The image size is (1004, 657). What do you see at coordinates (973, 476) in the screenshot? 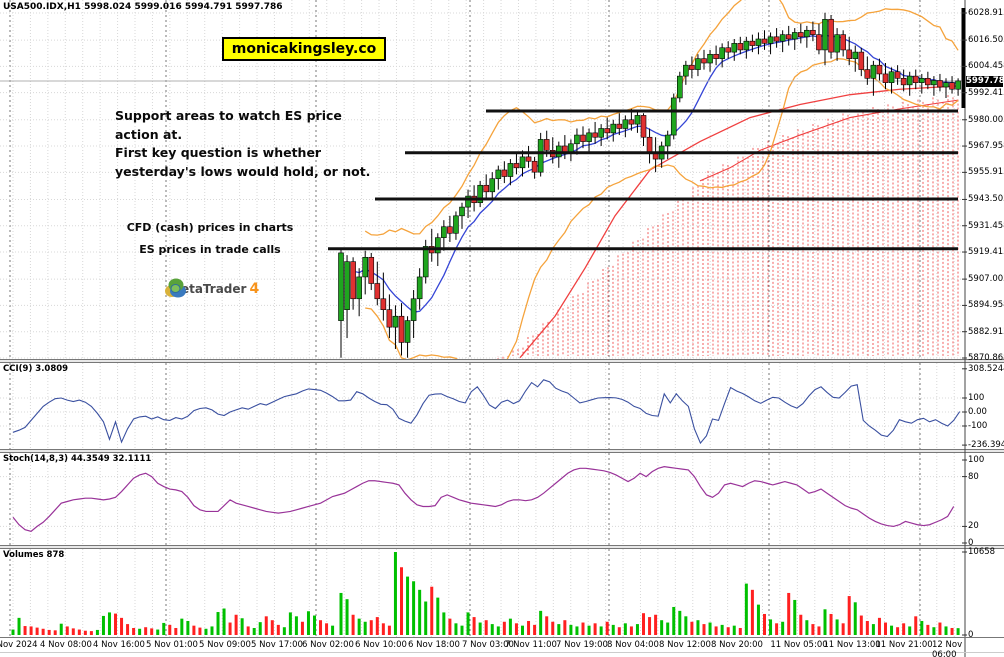
I see `stoch-axis-label: 80` at bounding box center [973, 476].